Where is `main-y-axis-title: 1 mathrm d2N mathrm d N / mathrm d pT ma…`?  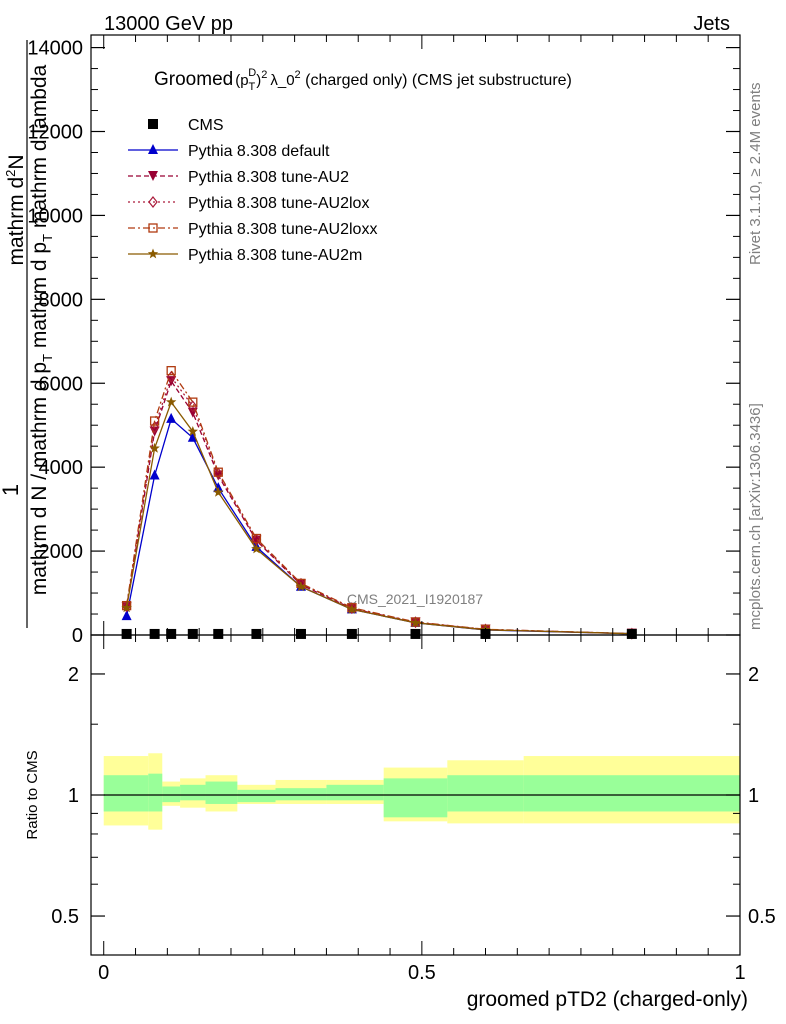 main-y-axis-title: 1 mathrm d2N mathrm d N / mathrm d pT ma… is located at coordinates (27, 334).